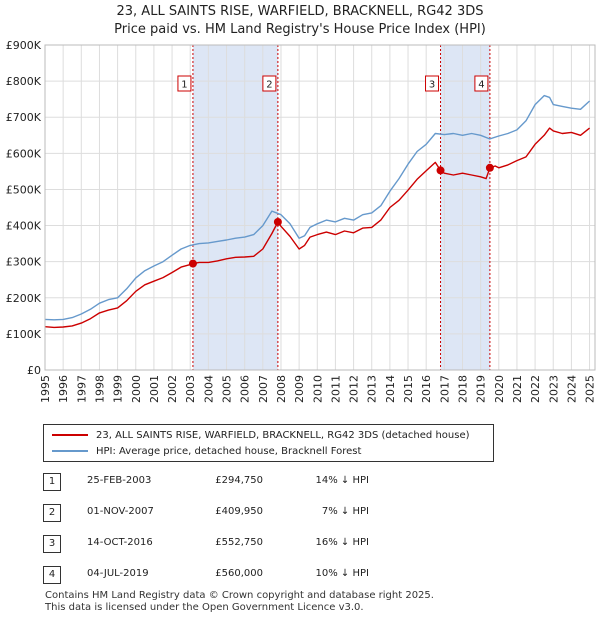  I want to click on x-tick-label: 2019, so click(481, 389).